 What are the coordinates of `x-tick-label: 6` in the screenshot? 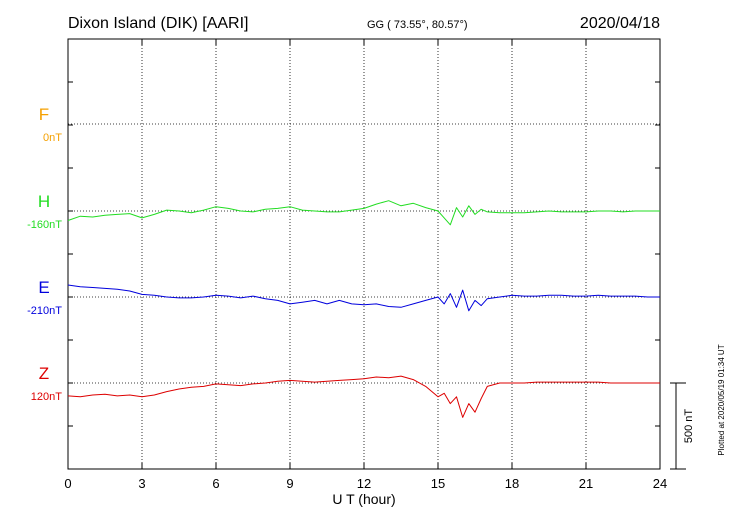 It's located at (215, 483).